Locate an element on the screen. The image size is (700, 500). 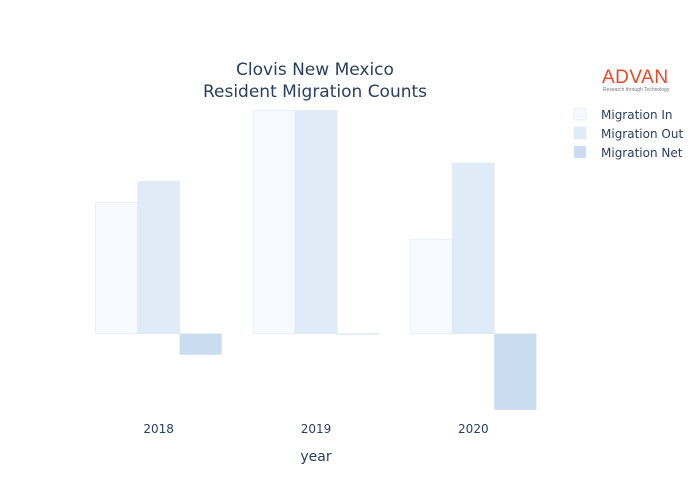
bar-migration-in-2020 is located at coordinates (431, 286).